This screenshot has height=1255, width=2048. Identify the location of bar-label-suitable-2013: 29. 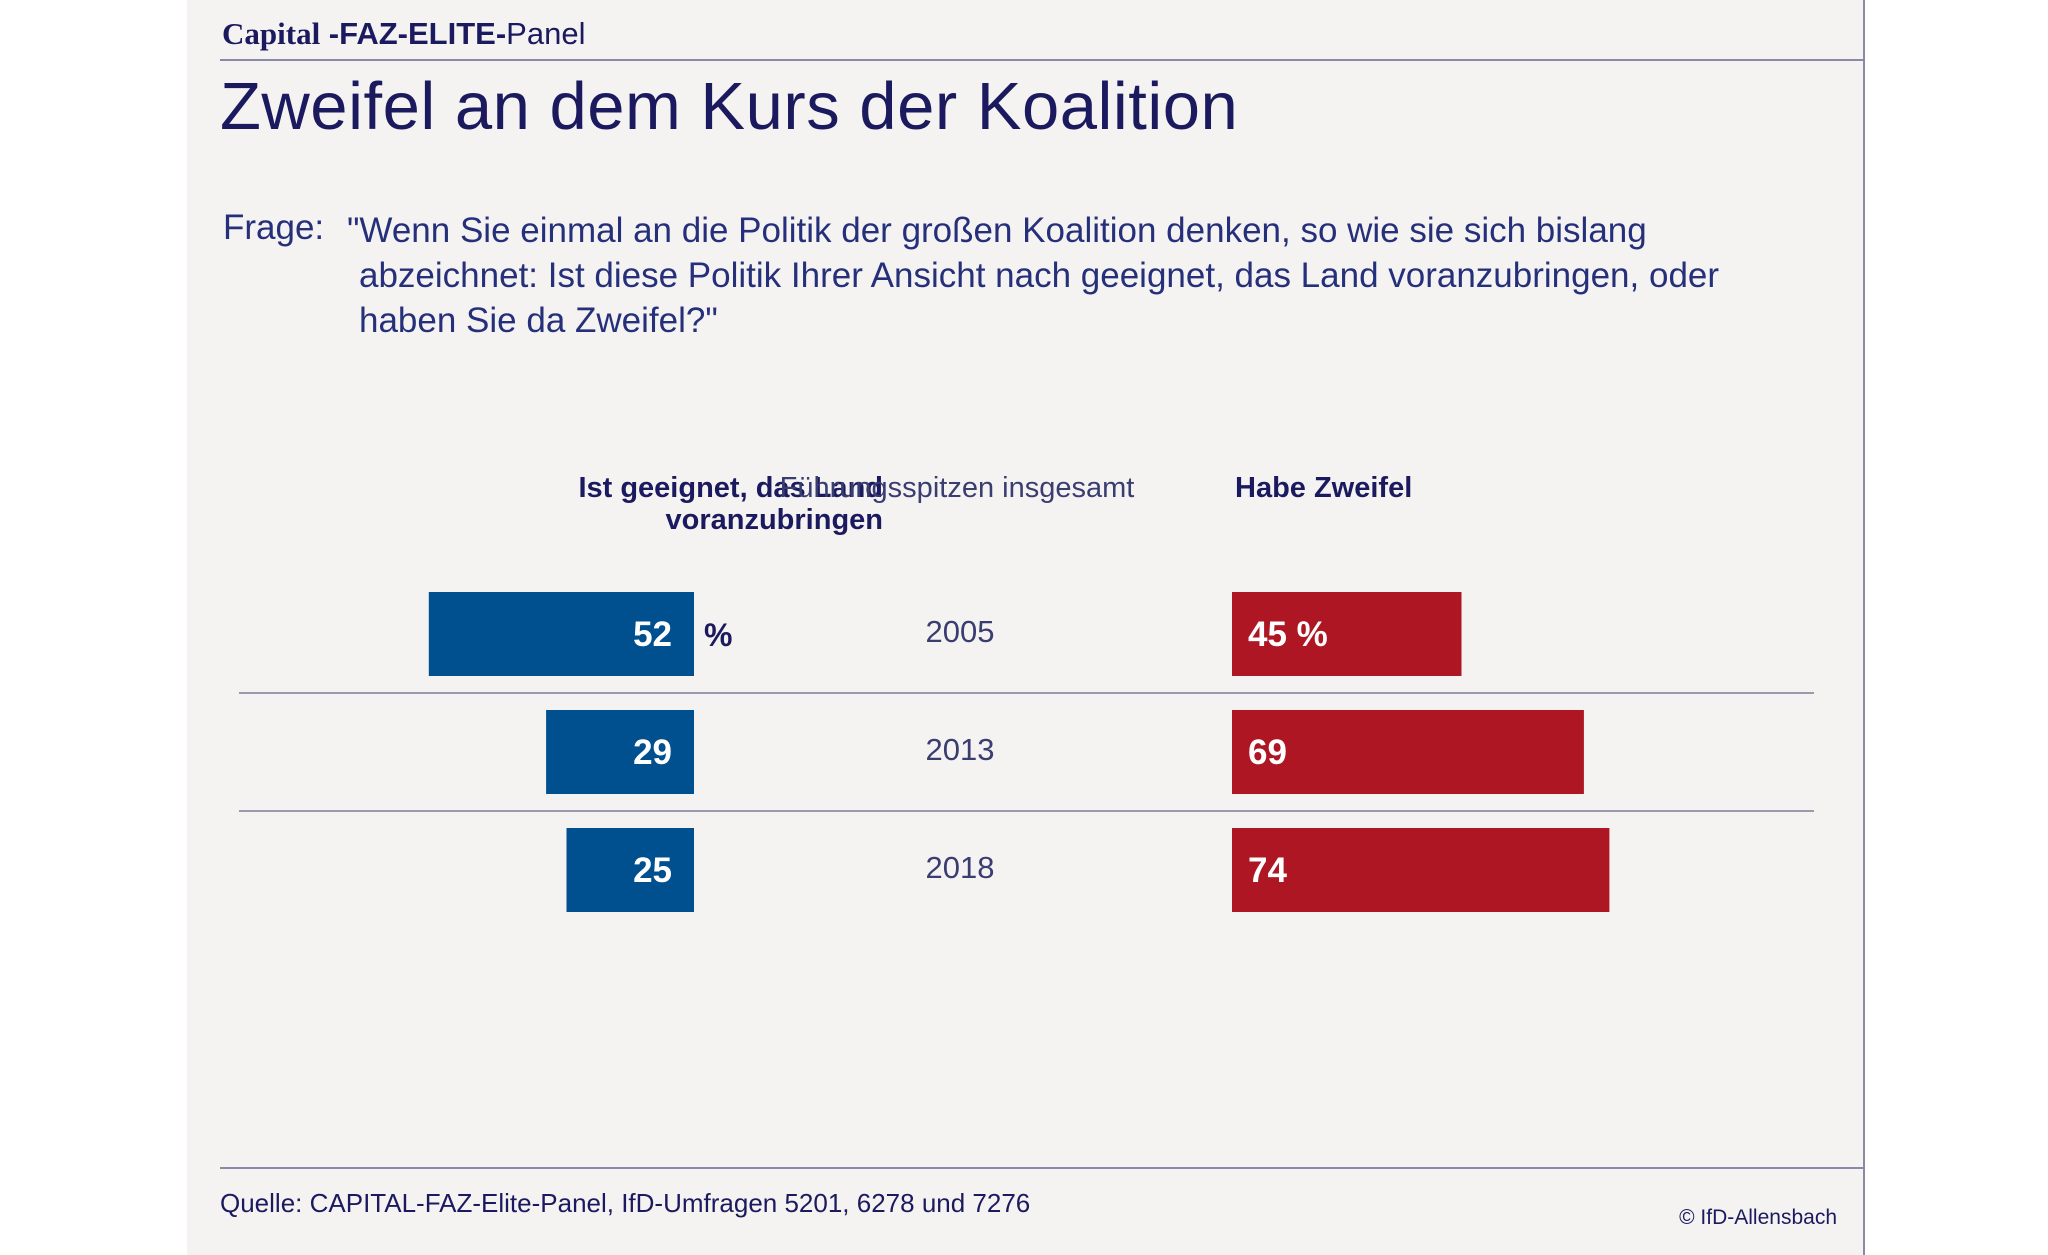
(652, 752).